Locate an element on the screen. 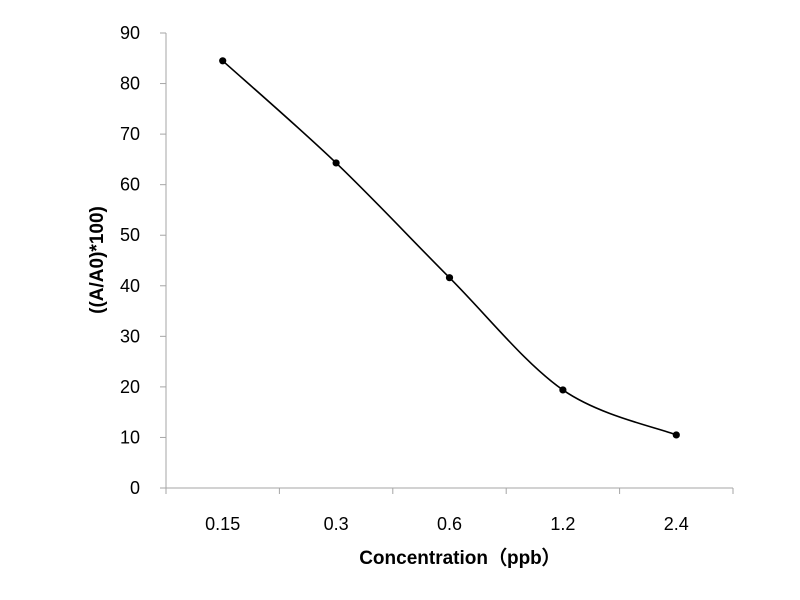  y-axis-title: ((A/A0)*100) is located at coordinates (97, 260).